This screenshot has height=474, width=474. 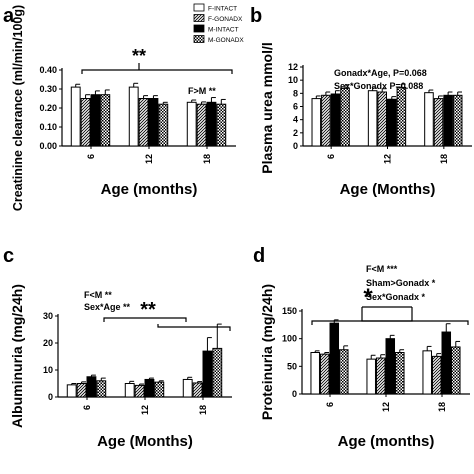 I want to click on x-tick-label-d: 12, so click(x=386, y=407).